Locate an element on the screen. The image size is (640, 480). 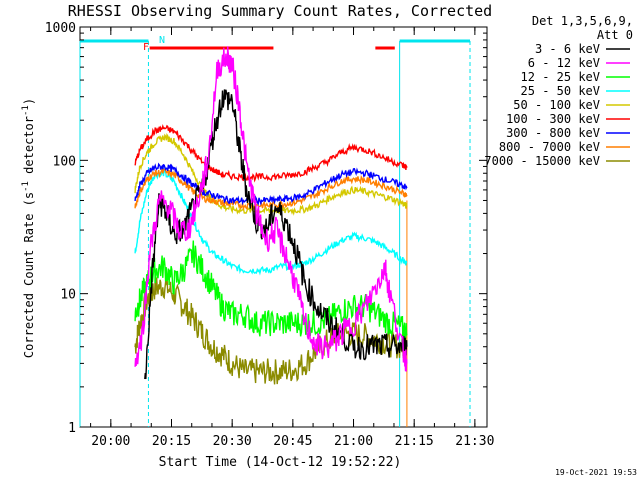
x-axis-label: Start Time (14-Oct-12 19:52:22) is located at coordinates (280, 462).